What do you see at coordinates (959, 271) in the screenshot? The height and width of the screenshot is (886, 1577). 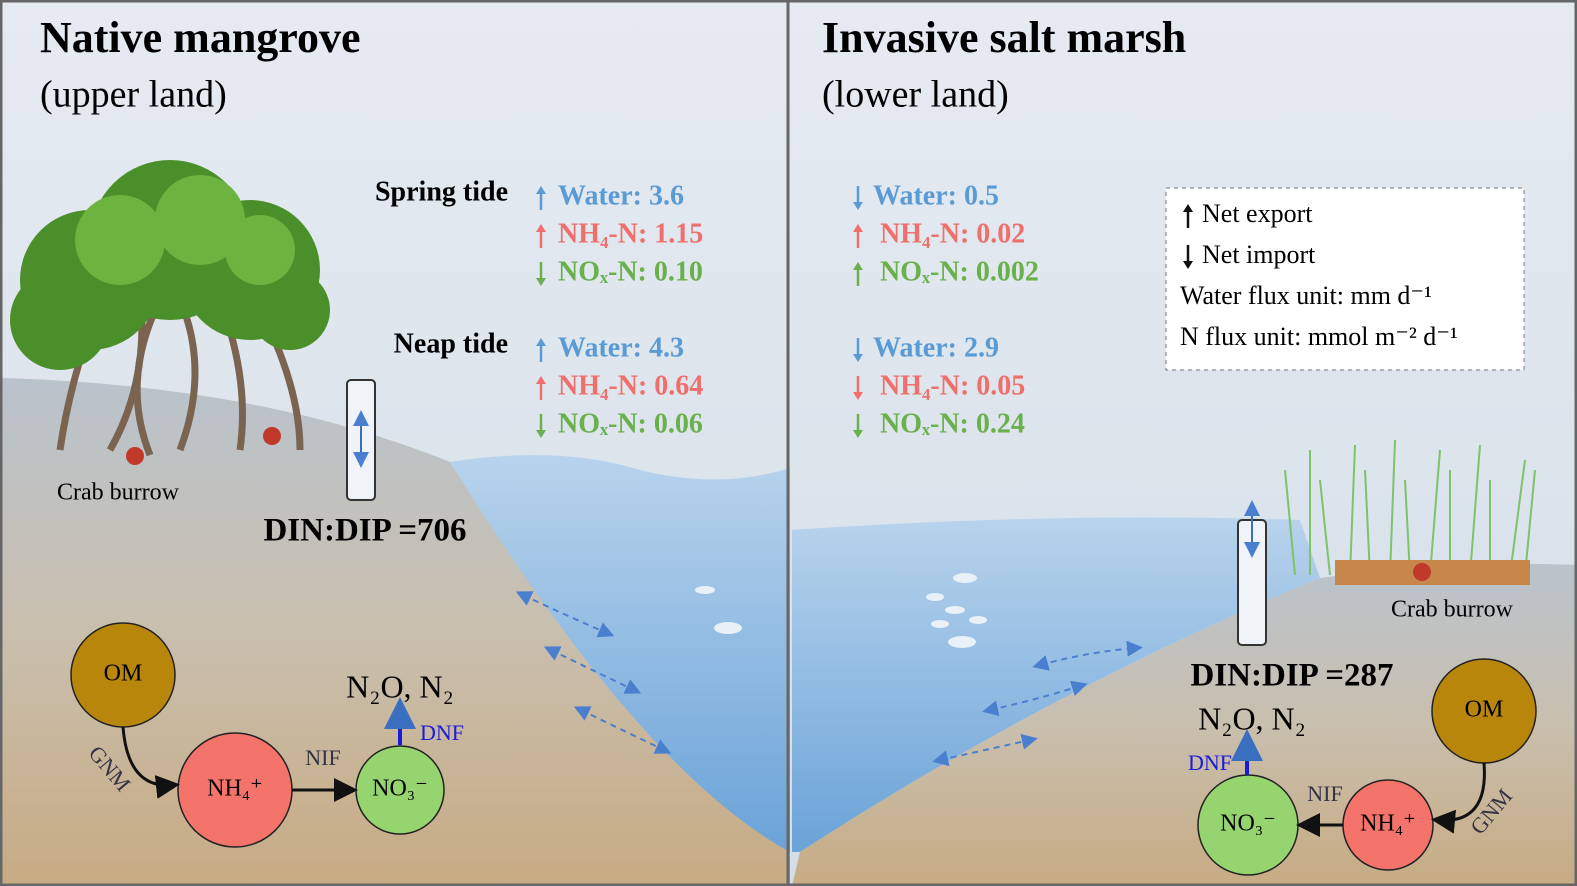 I see `flux-value: NOₓ-N: 0.002` at bounding box center [959, 271].